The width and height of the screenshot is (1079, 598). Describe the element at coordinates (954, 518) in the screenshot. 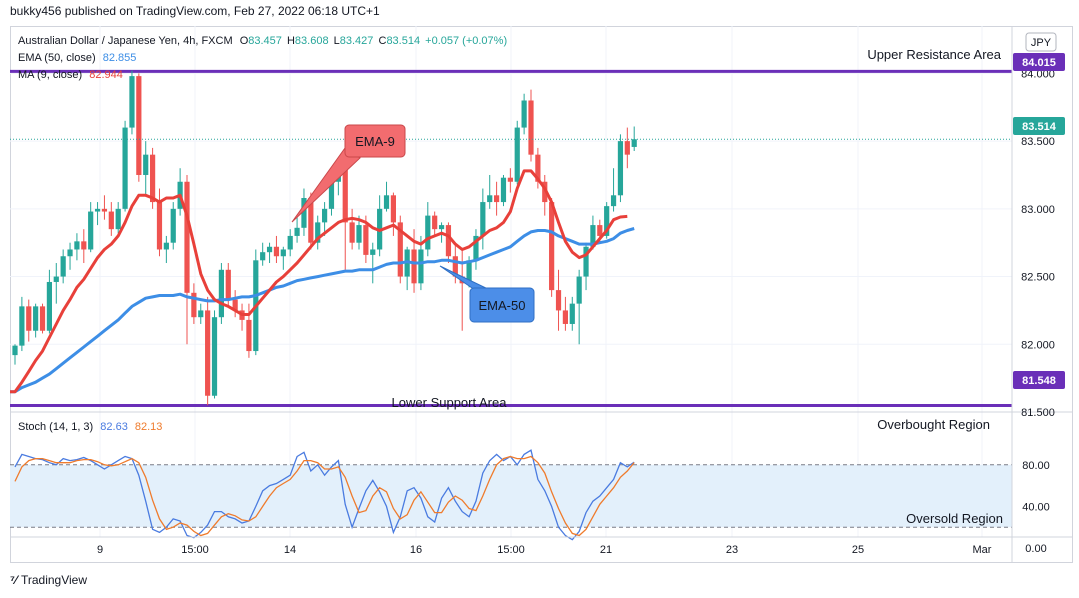

I see `oversold-label: Oversold Region` at that location.